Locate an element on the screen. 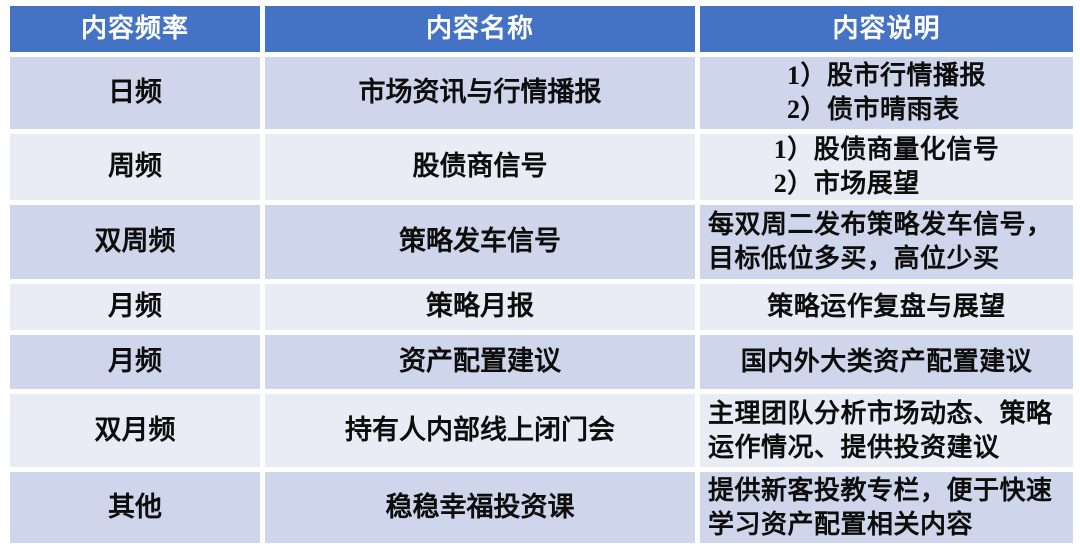 This screenshot has height=548, width=1080. description-list-item: 1）股市行情播报 is located at coordinates (886, 75).